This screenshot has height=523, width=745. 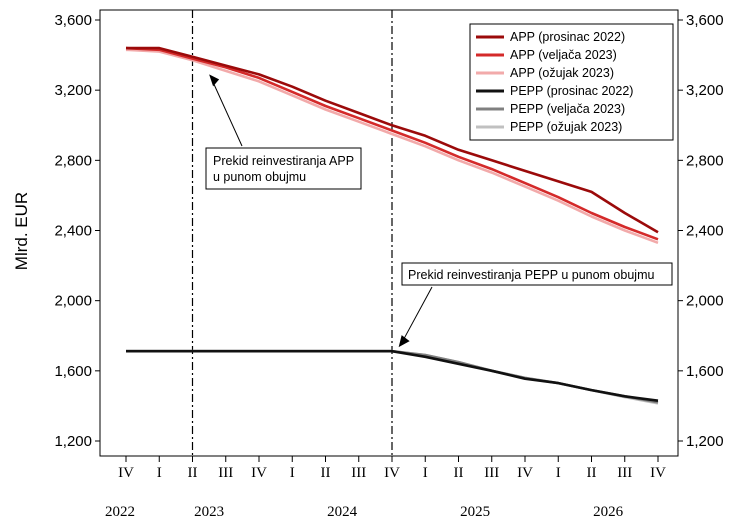 I want to click on y-tick-label-right: 1,200, so click(x=705, y=441).